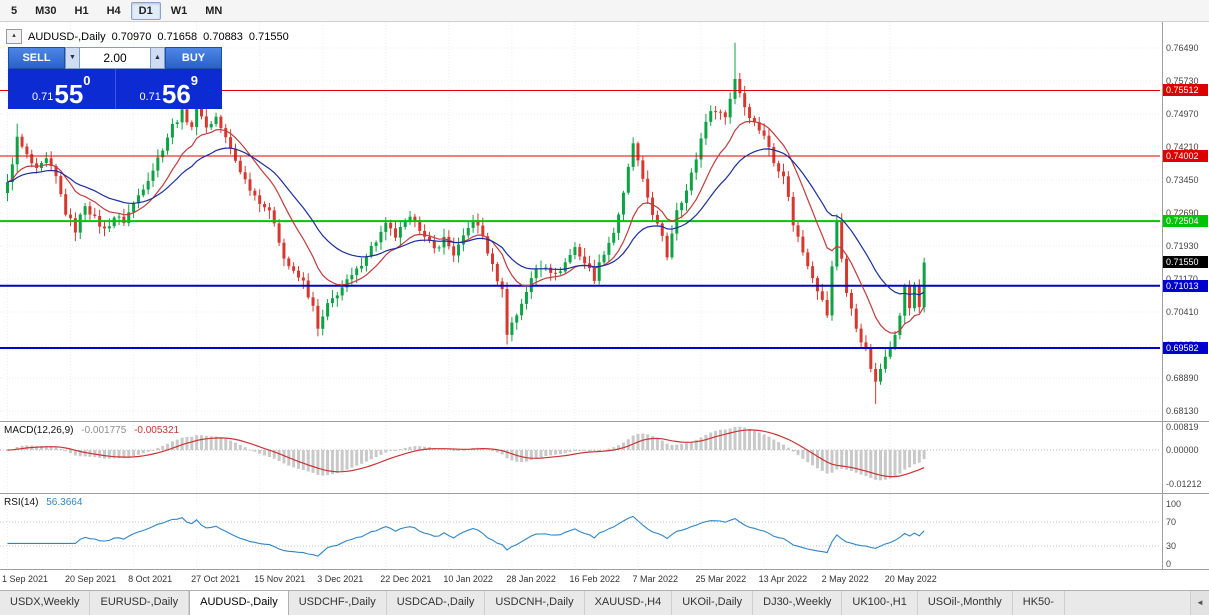 This screenshot has height=615, width=1209. I want to click on tab-dj30-weekly: DJ30-,Weekly, so click(798, 603).